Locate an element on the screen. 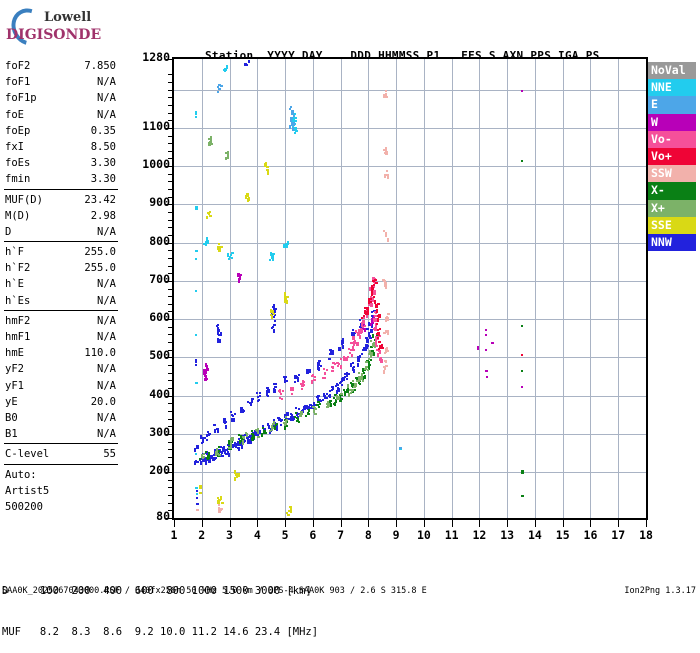 The width and height of the screenshot is (700, 653). legend-item-vo: Vo+ is located at coordinates (672, 156).